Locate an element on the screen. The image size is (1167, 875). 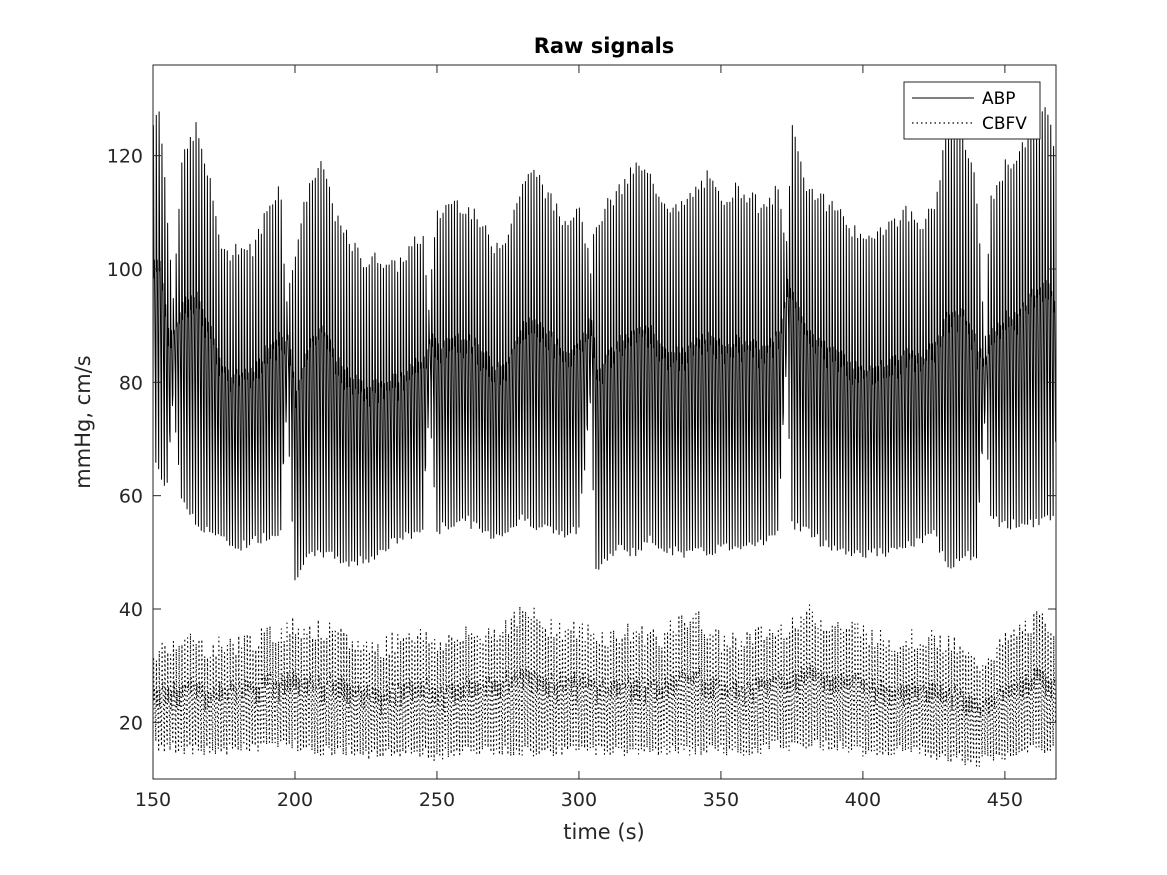
x-tick-label: 150 is located at coordinates (153, 800).